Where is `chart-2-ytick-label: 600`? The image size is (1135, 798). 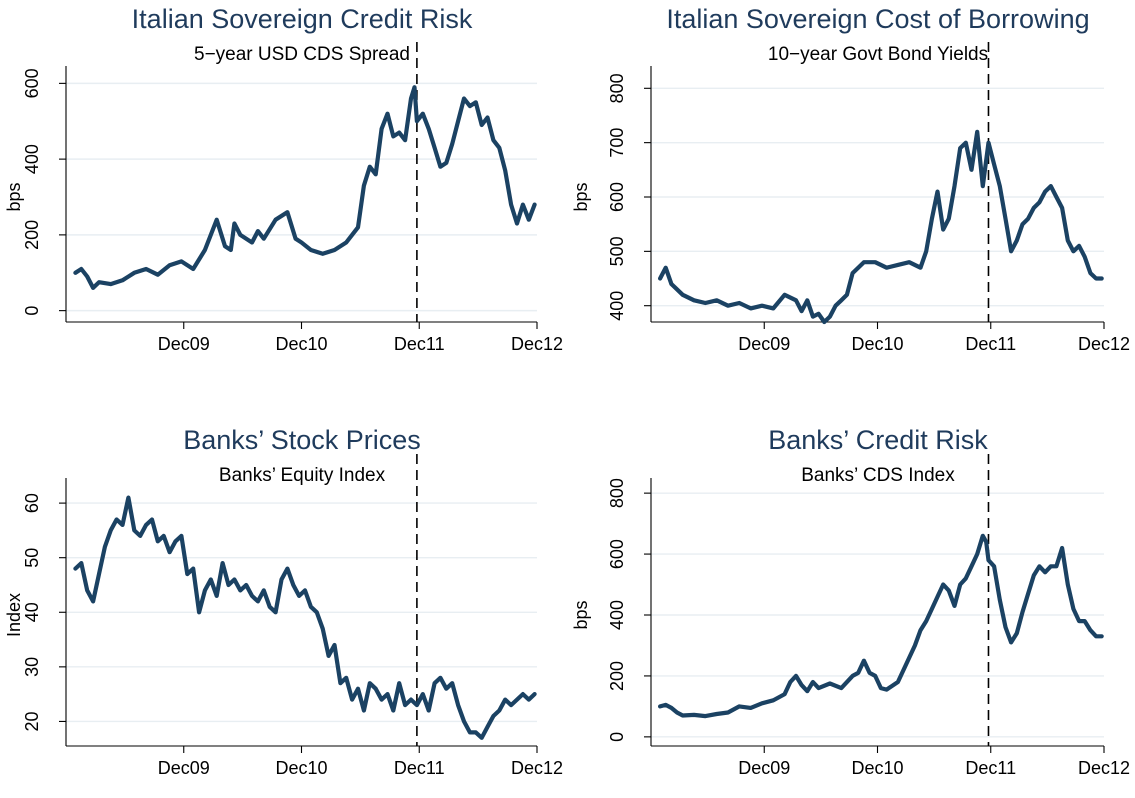 chart-2-ytick-label: 600 is located at coordinates (617, 197).